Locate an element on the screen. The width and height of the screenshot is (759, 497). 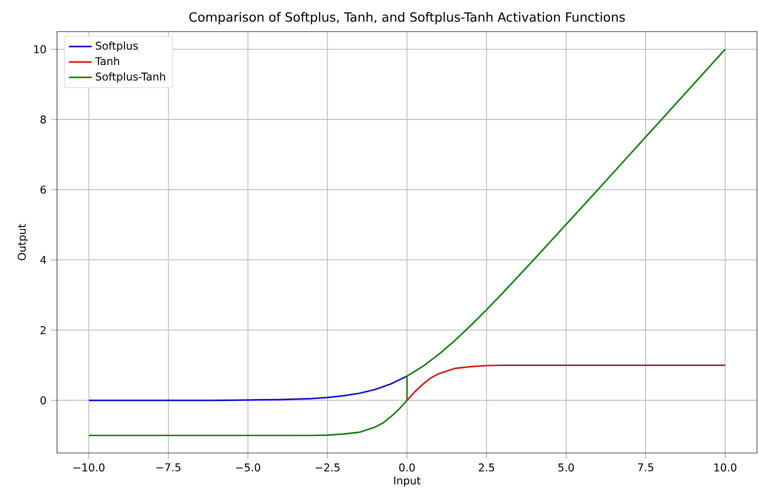
x-tick-label: 2.5 is located at coordinates (486, 467).